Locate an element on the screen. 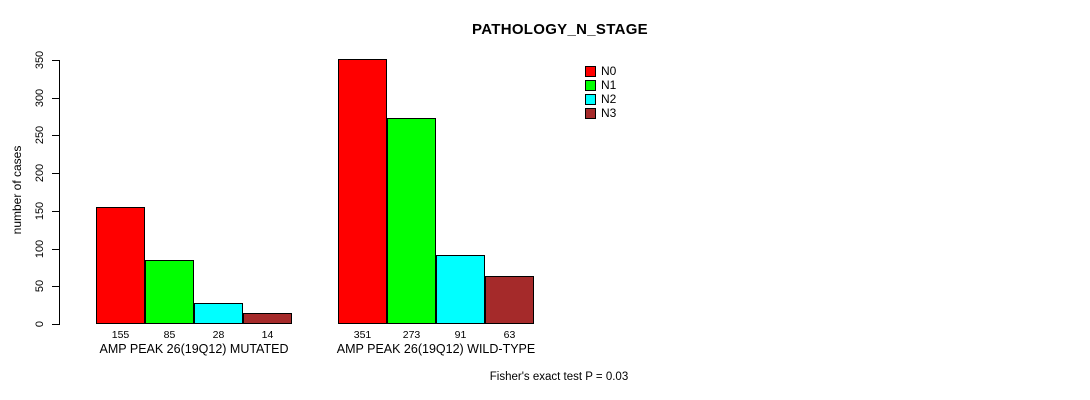  y-axis-tick-label: 150 is located at coordinates (40, 211).